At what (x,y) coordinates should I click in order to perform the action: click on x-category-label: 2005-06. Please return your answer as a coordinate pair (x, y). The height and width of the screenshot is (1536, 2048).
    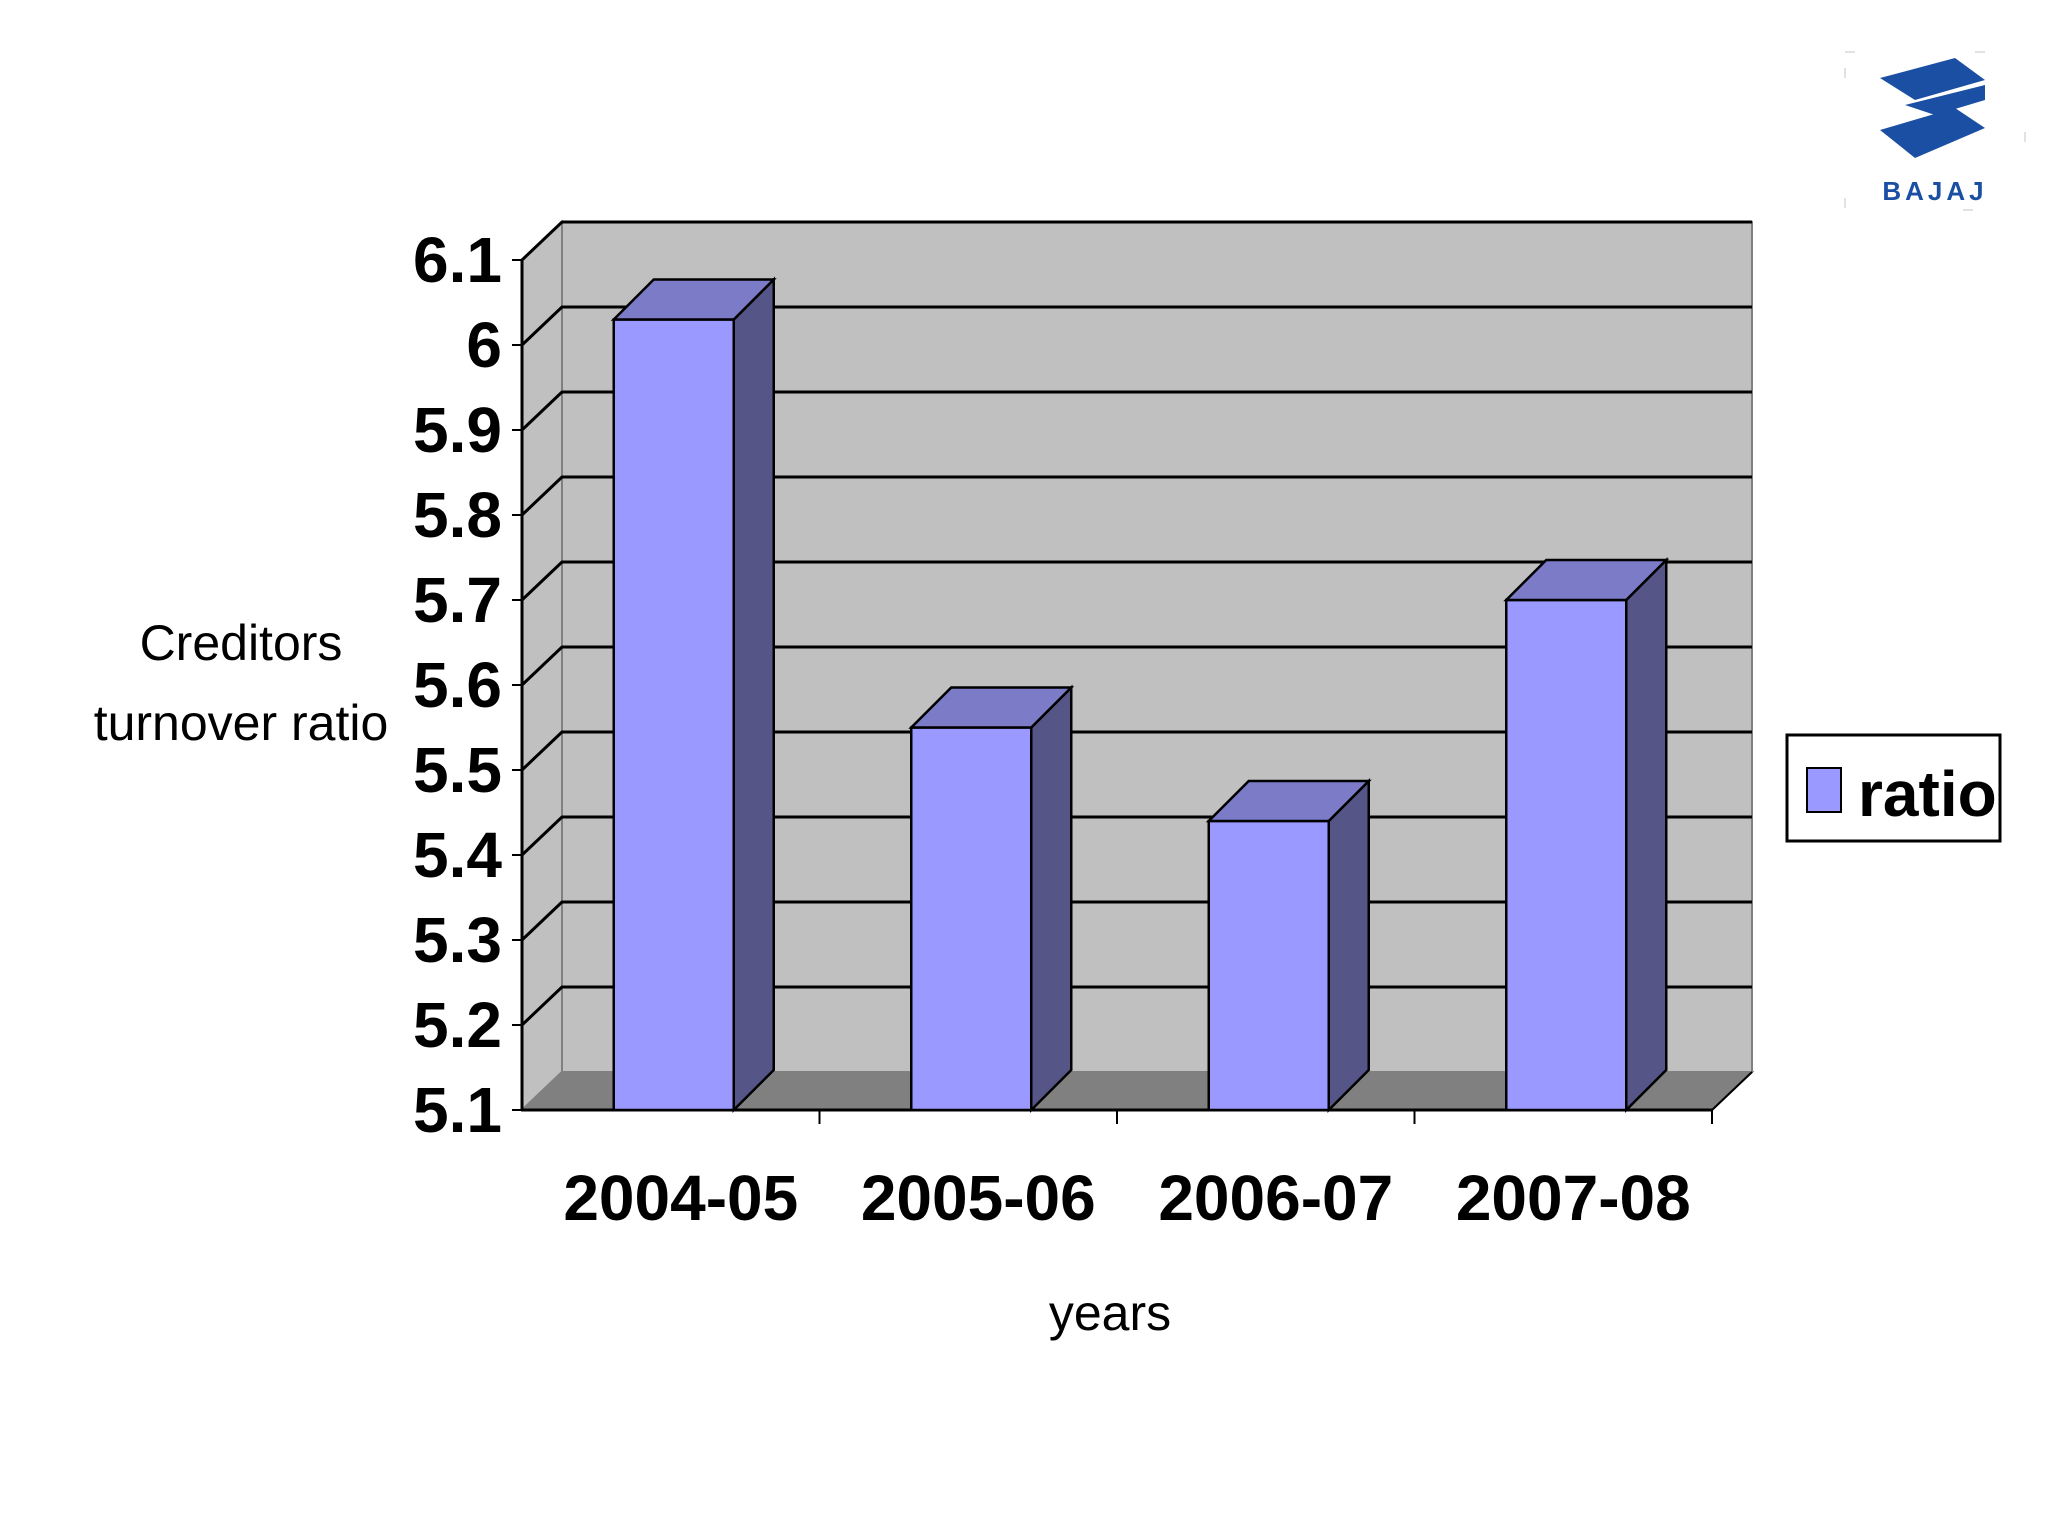
    Looking at the image, I should click on (978, 1198).